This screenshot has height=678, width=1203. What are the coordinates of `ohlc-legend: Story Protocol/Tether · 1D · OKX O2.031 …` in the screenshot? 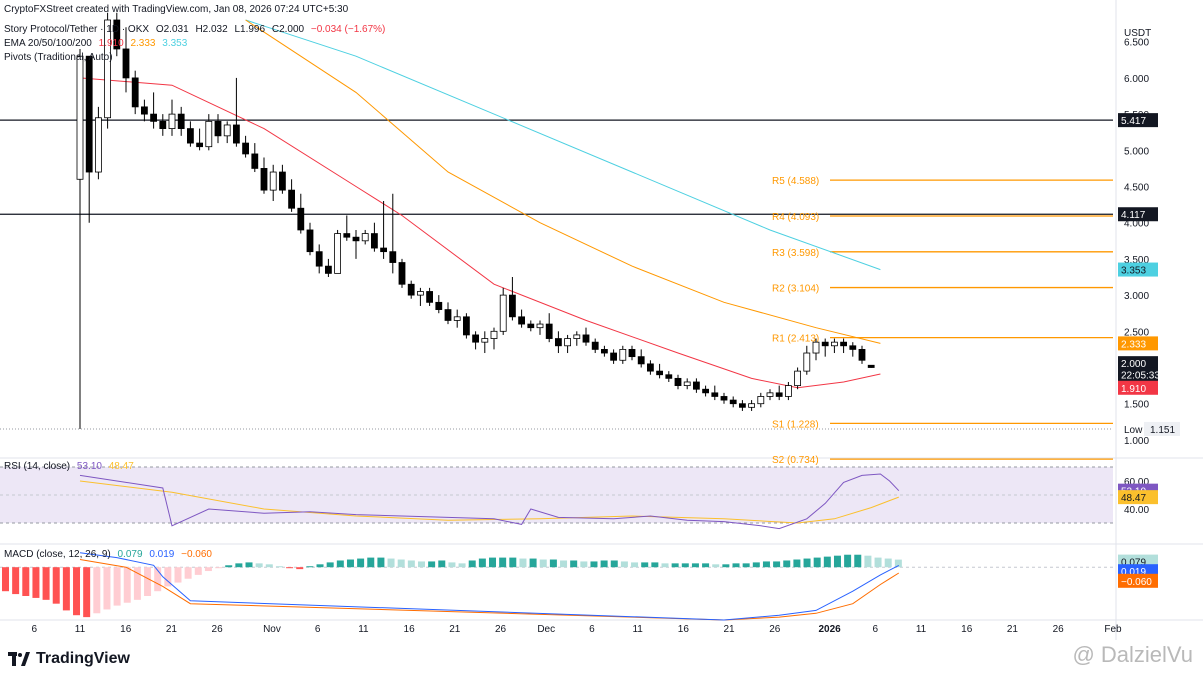 It's located at (196, 29).